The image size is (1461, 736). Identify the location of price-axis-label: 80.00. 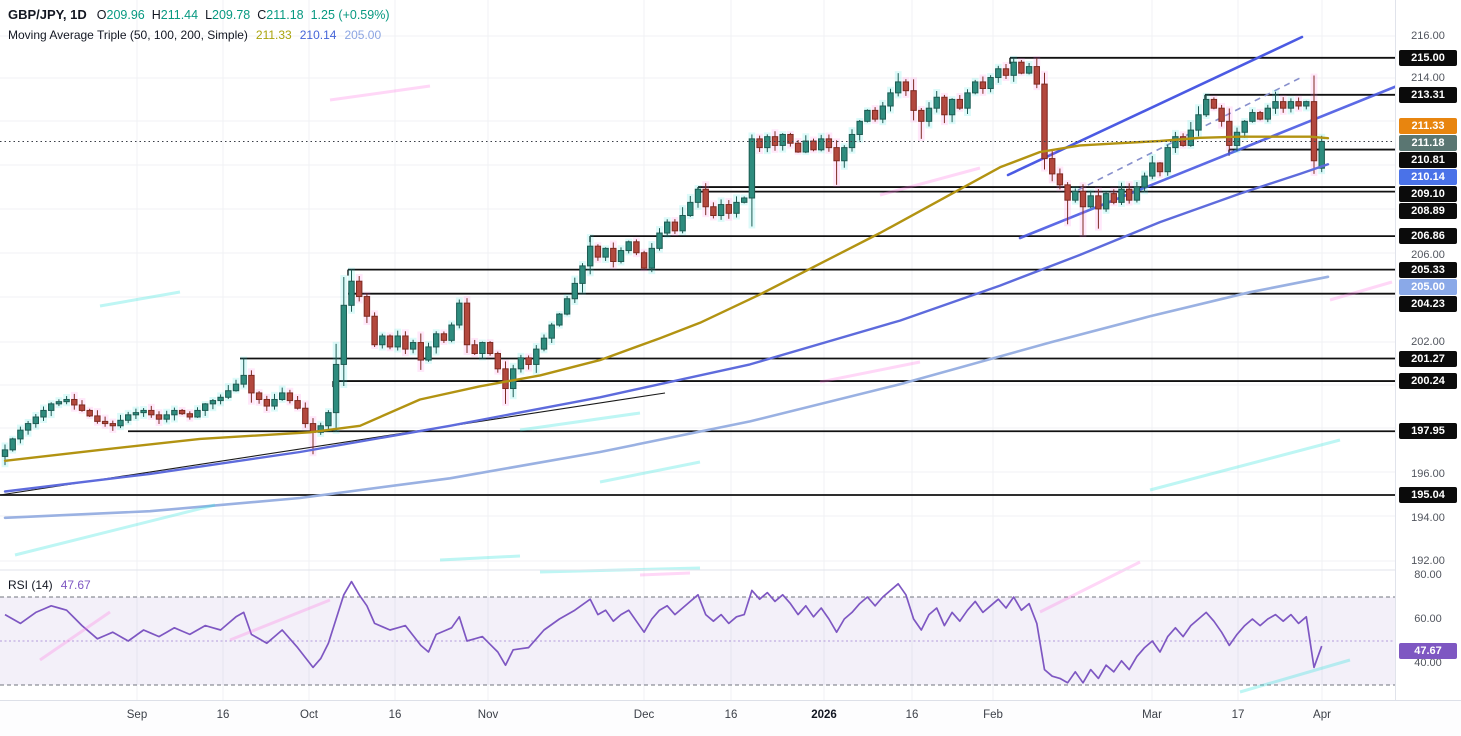
(1428, 575).